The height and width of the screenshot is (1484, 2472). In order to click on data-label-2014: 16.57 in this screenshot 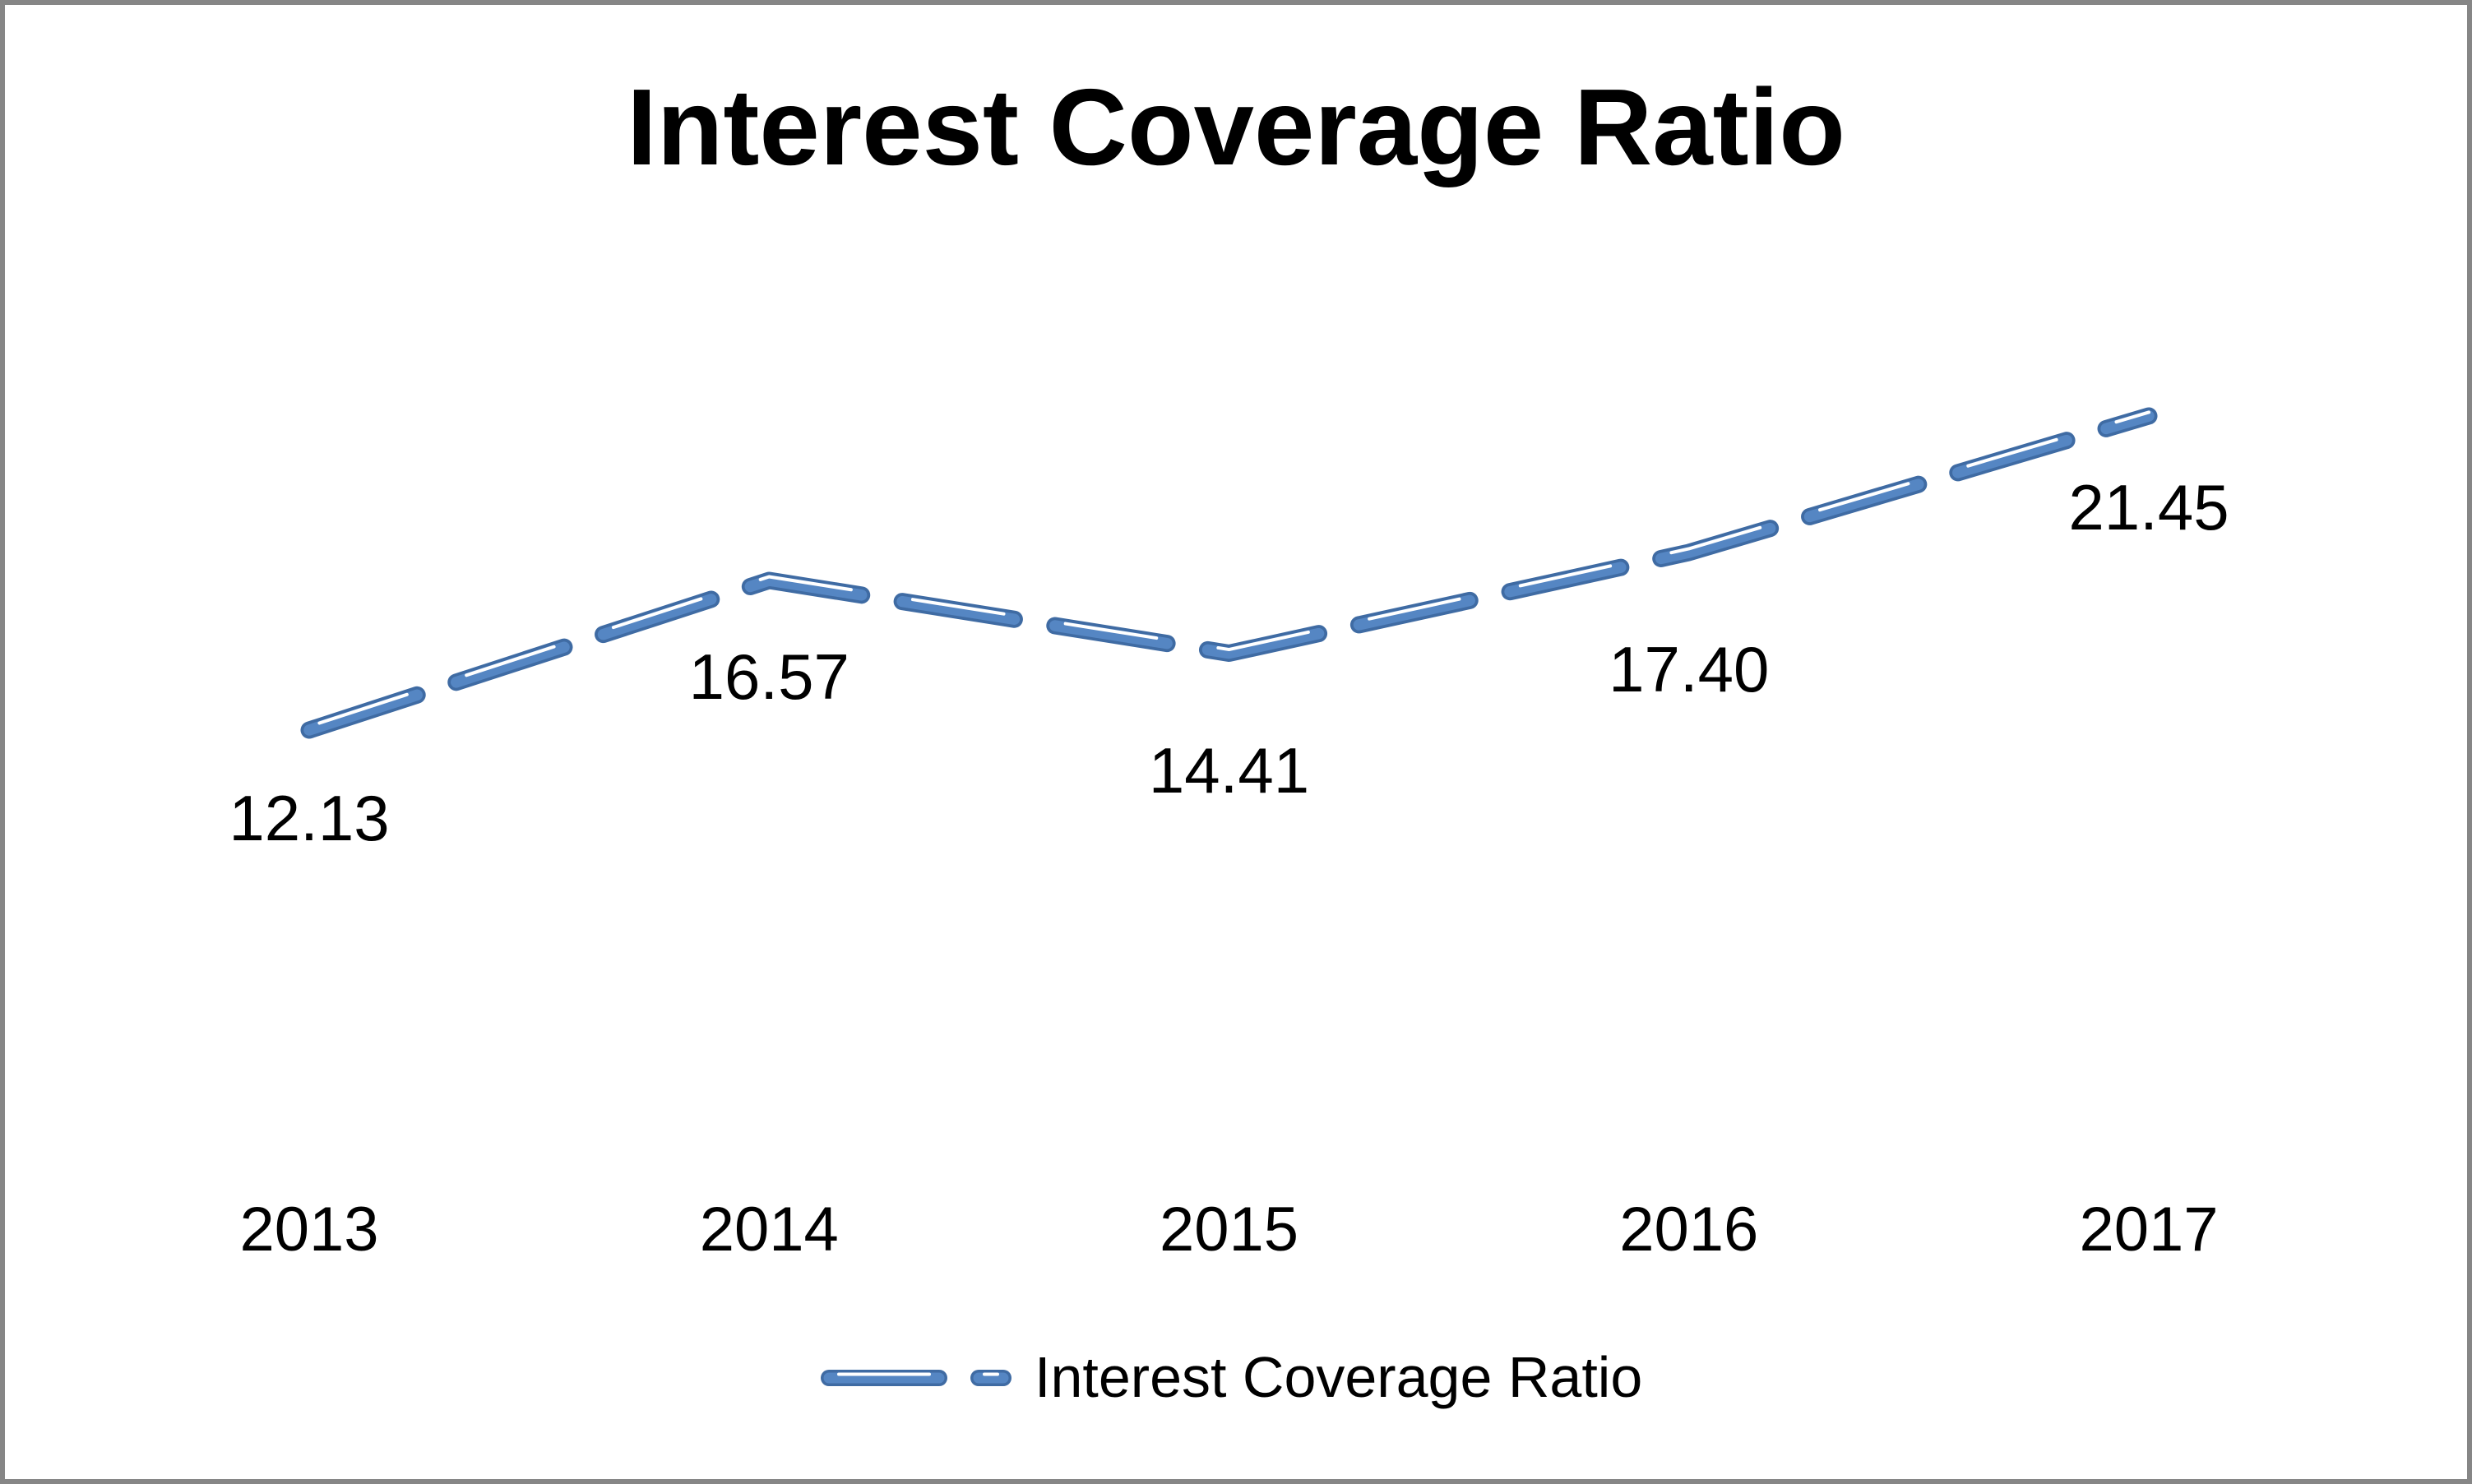, I will do `click(768, 676)`.